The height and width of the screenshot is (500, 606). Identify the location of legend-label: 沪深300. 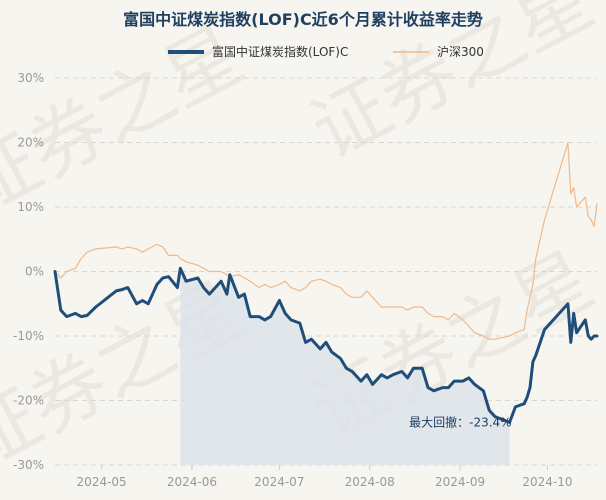
(460, 52).